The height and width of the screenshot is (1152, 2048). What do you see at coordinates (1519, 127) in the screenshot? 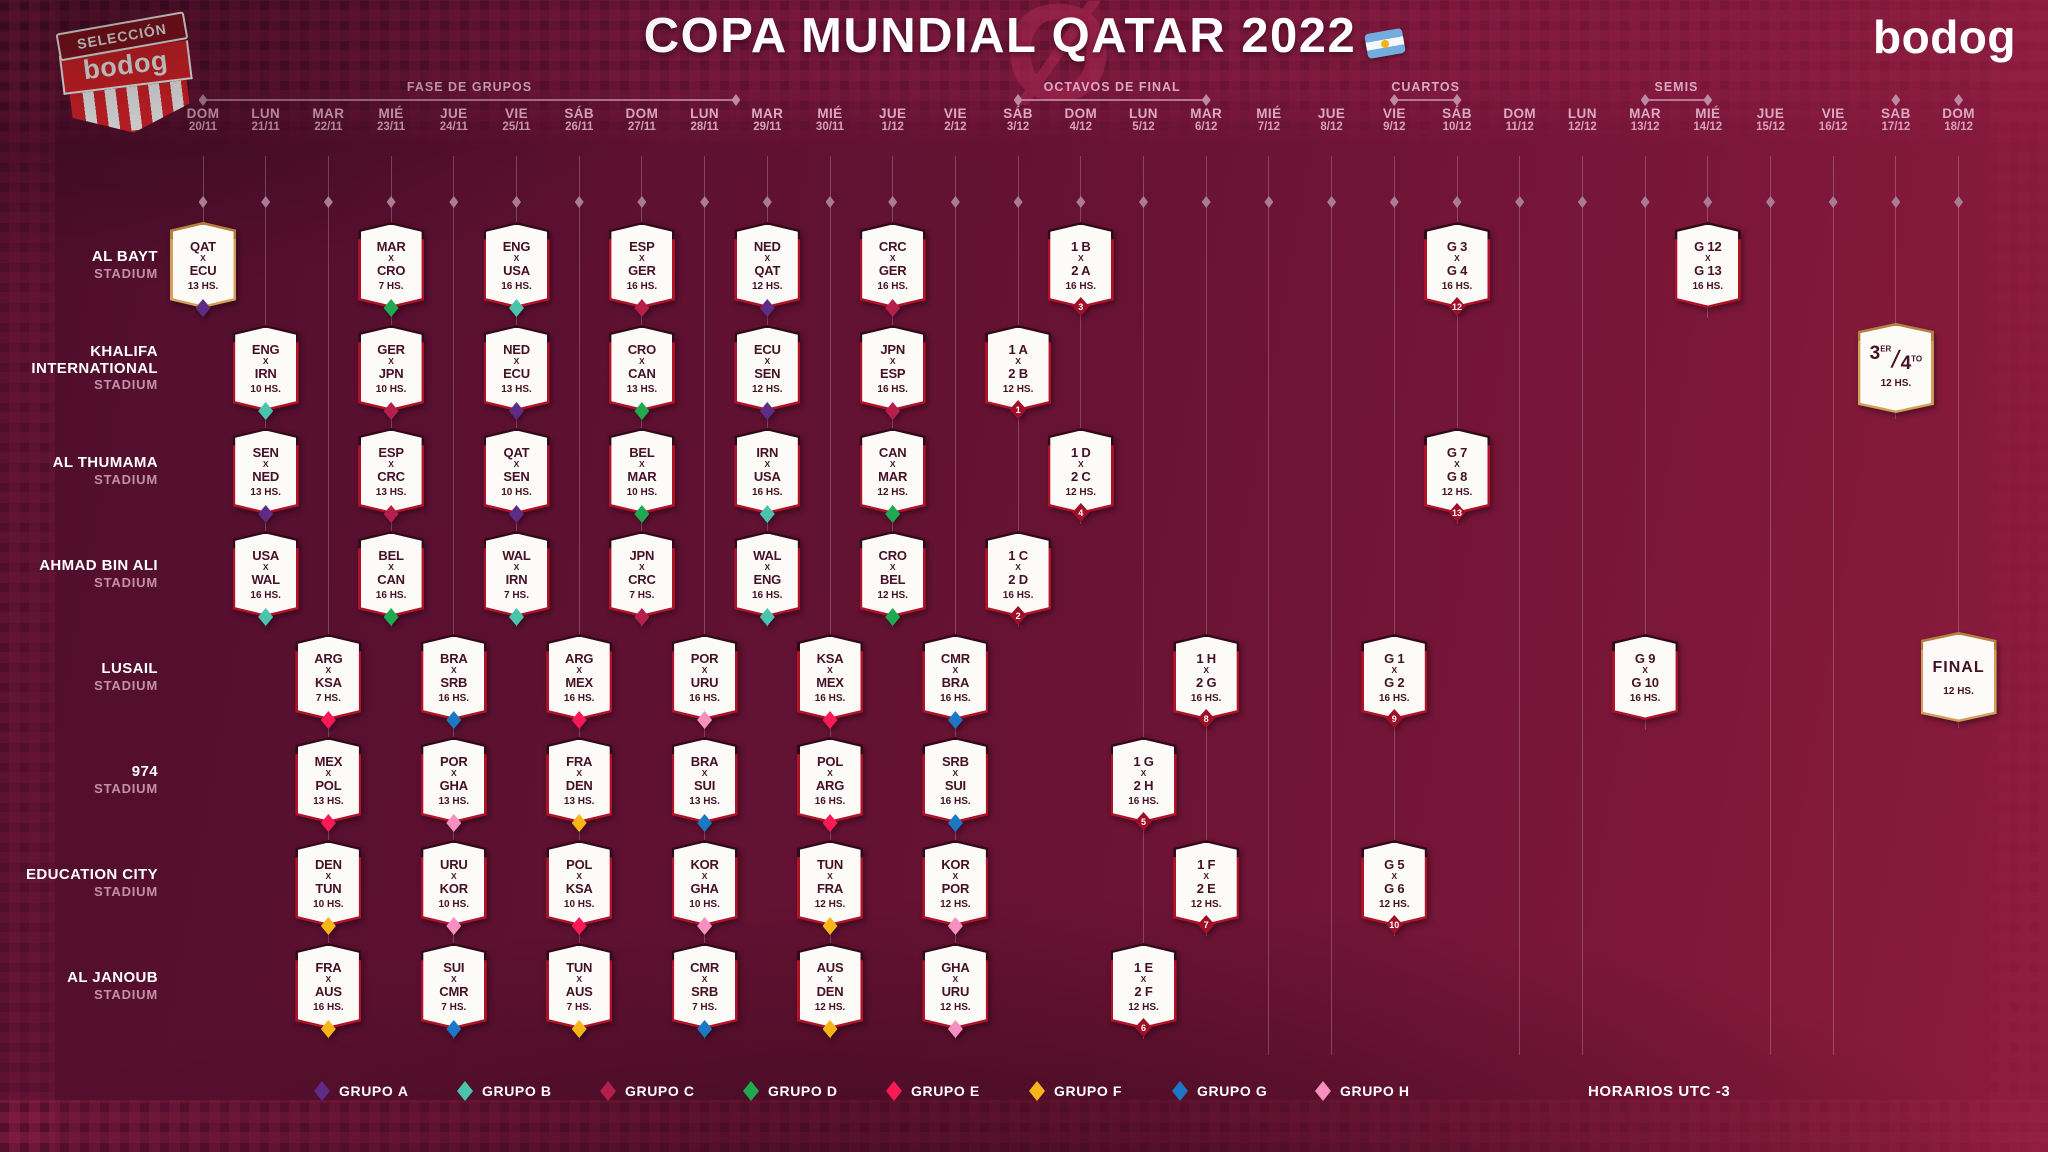
I see `day-date: 11/12` at bounding box center [1519, 127].